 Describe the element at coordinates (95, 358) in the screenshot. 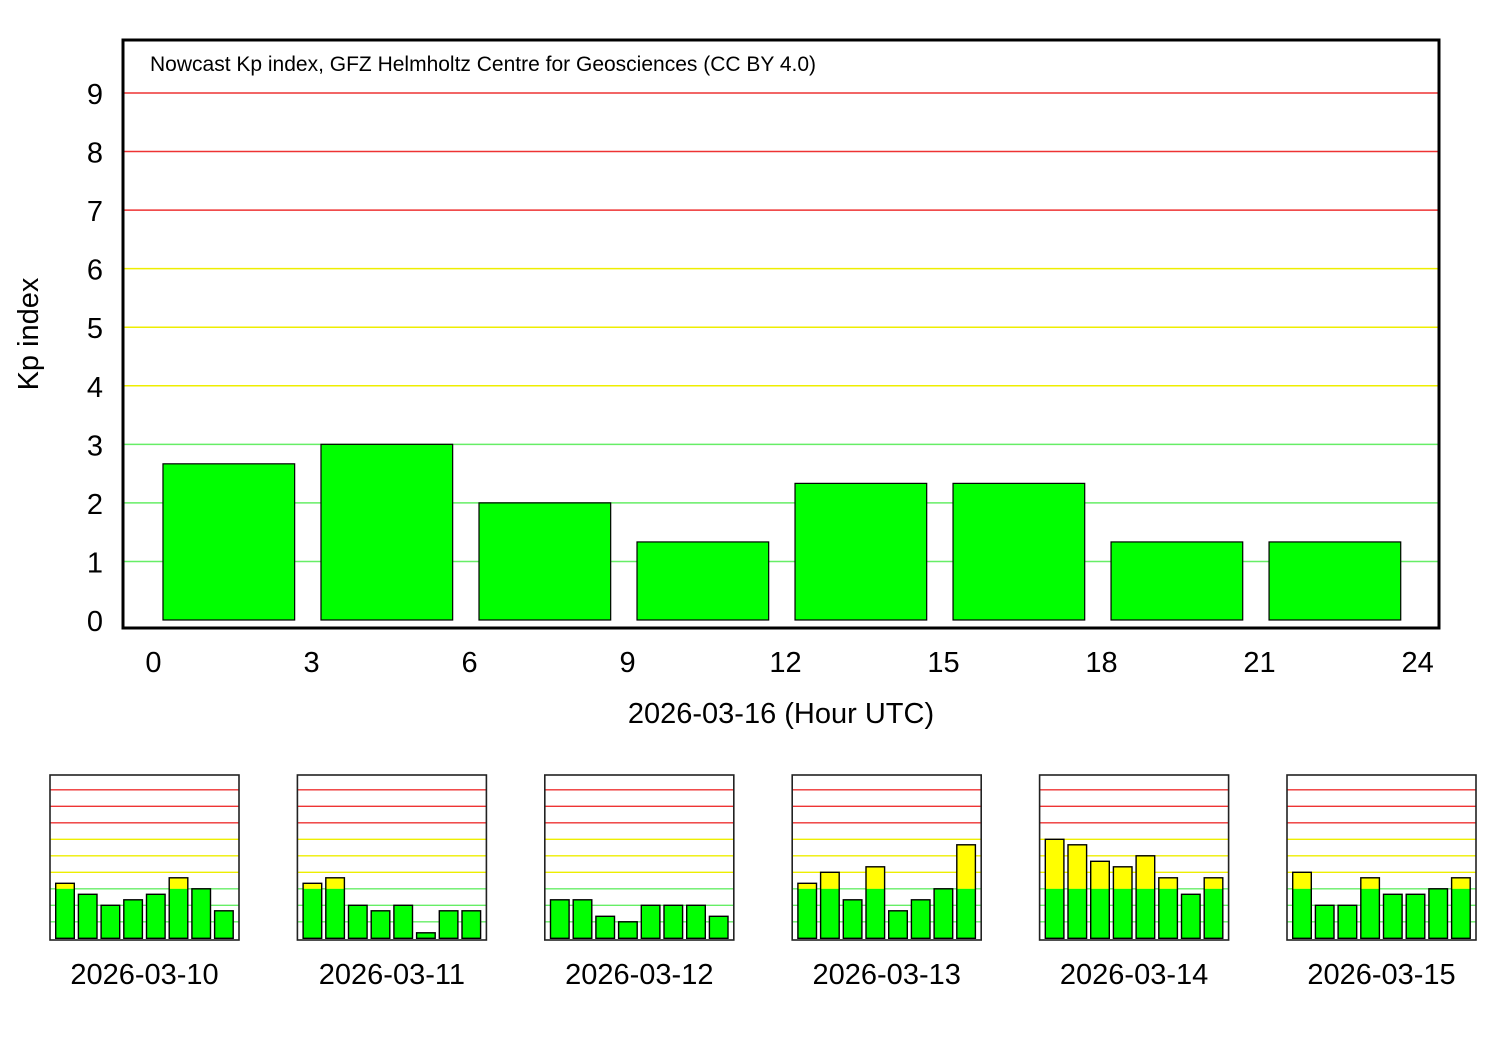

I see `y-tick-labels: 0 1 2 3 4 5 6 7 8 9` at that location.